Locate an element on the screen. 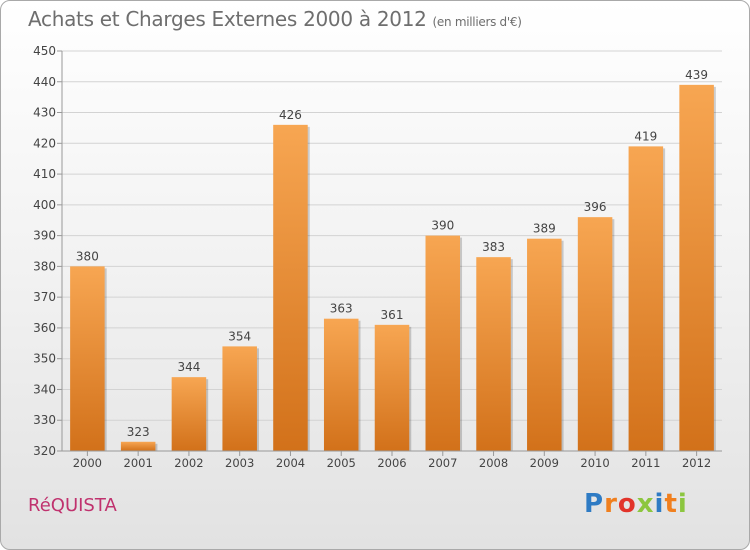  x-tick-label: 2000 is located at coordinates (87, 463).